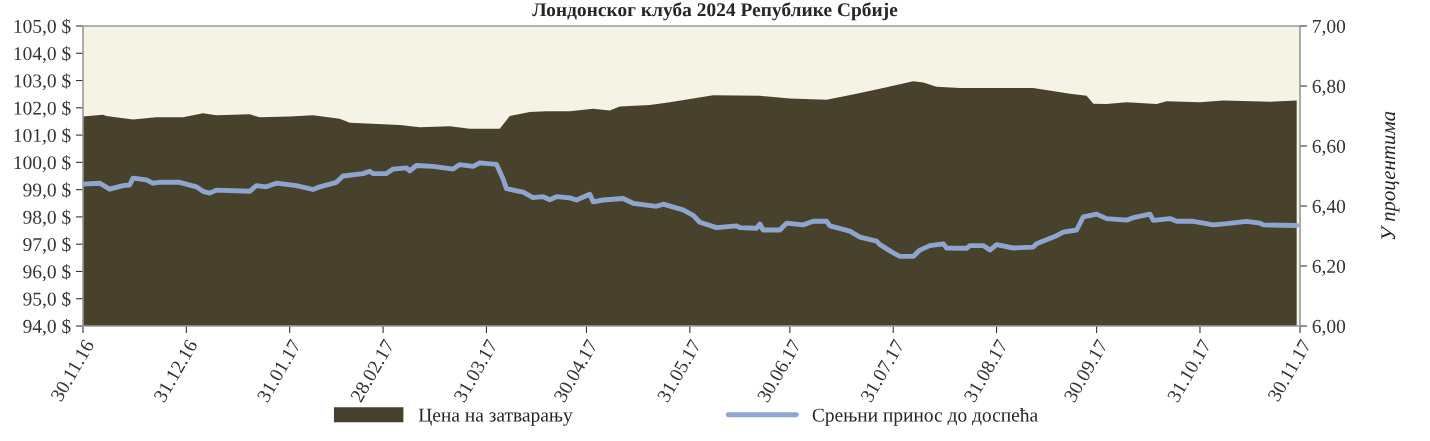  What do you see at coordinates (42, 109) in the screenshot?
I see `y-tick-label: 102,0 $` at bounding box center [42, 109].